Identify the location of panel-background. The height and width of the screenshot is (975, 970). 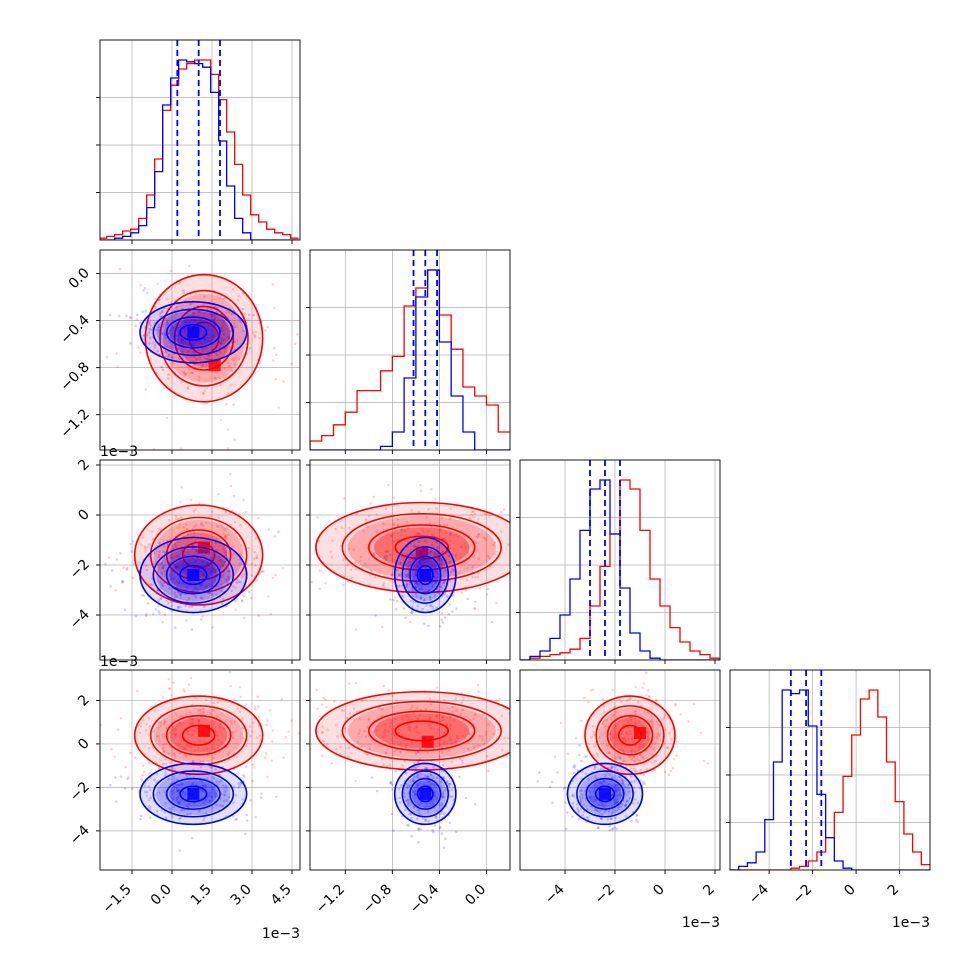
(200, 350).